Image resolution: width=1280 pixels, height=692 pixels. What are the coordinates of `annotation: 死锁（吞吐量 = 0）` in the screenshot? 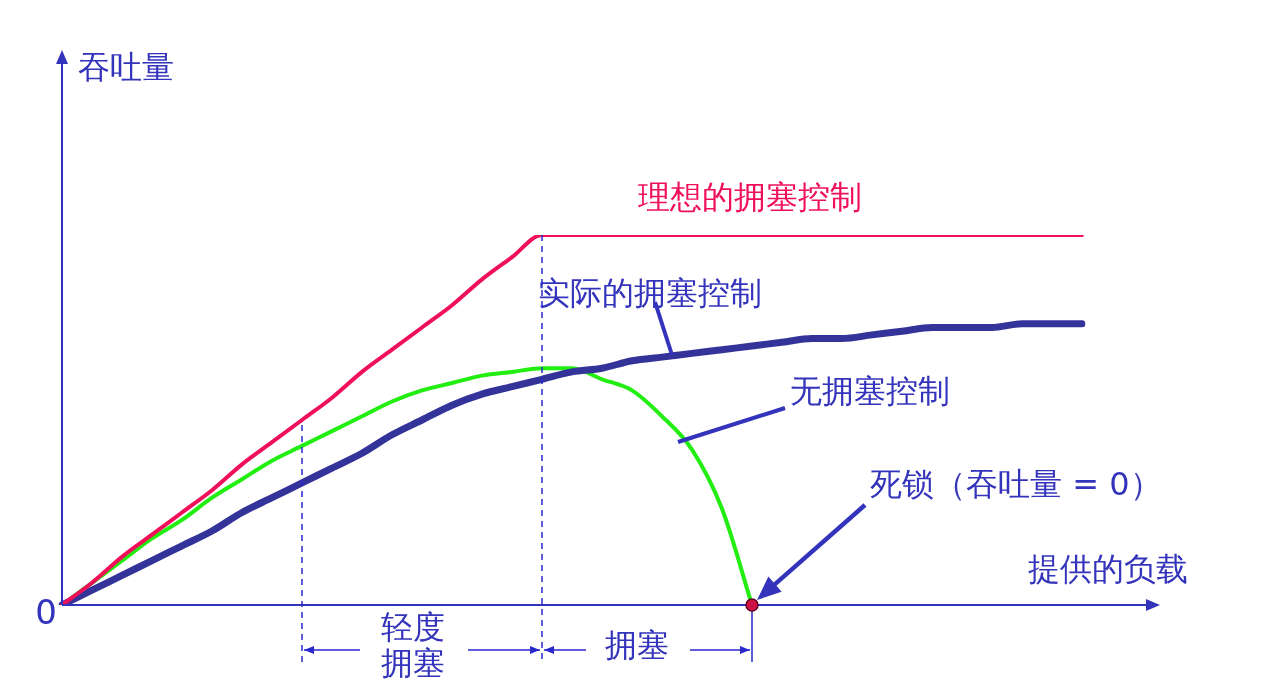 It's located at (1016, 484).